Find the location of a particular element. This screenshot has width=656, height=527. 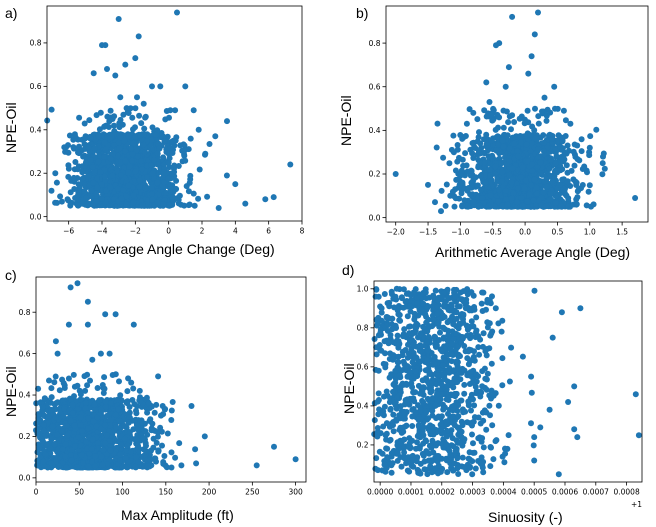

x-tick-label: 2 is located at coordinates (202, 231).